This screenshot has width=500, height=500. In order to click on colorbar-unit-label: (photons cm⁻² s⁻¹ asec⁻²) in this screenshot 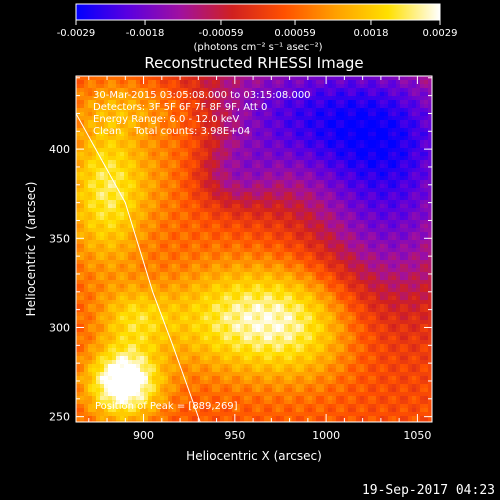, I will do `click(257, 47)`.